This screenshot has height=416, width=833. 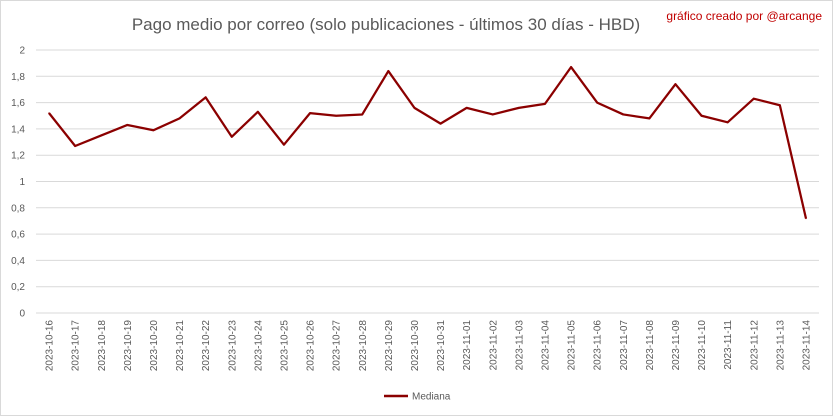 I want to click on x-tick-label: 2023-11-06, so click(x=598, y=345).